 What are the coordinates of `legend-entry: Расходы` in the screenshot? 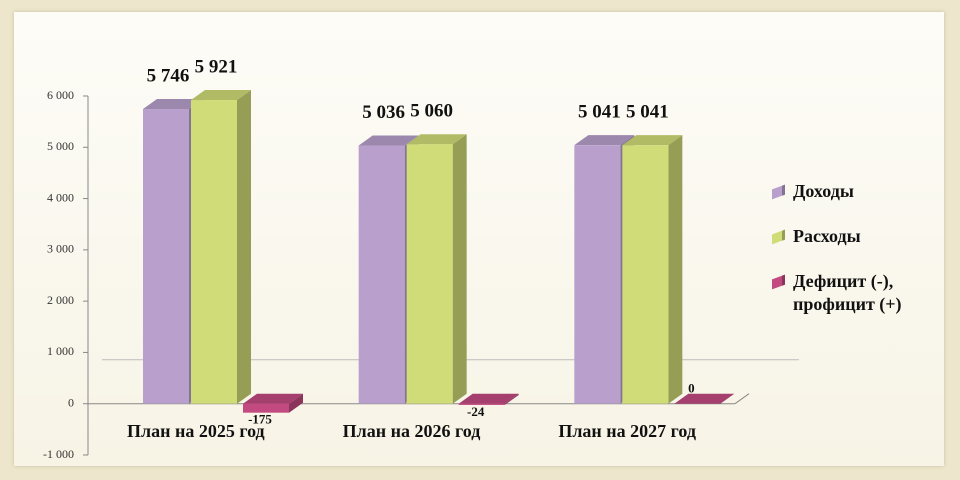 It's located at (852, 236).